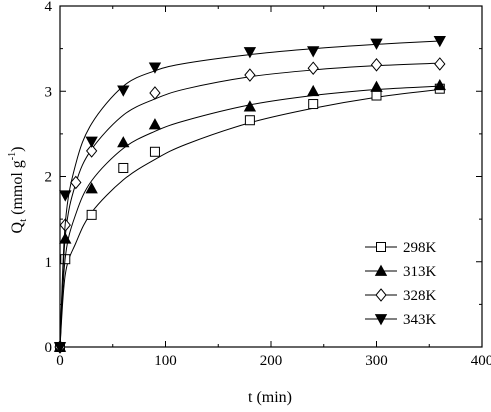  I want to click on legend-entry: 298K, so click(401, 248).